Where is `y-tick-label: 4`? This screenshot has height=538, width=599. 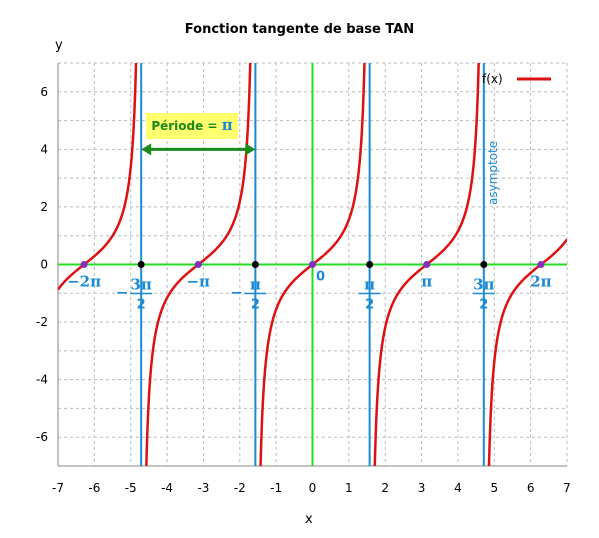 y-tick-label: 4 is located at coordinates (44, 149).